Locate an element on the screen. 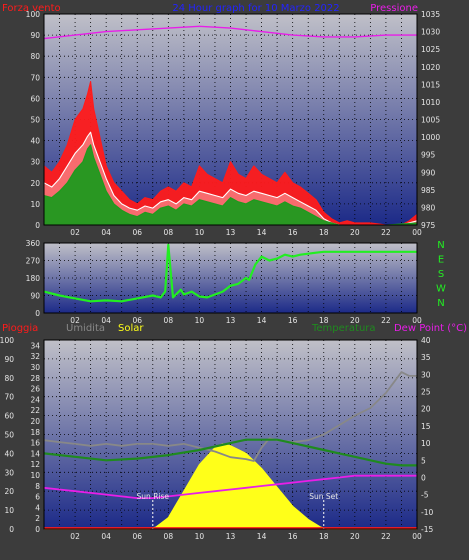 This screenshot has width=469, height=560. y-tick-temp: 5 is located at coordinates (423, 460).